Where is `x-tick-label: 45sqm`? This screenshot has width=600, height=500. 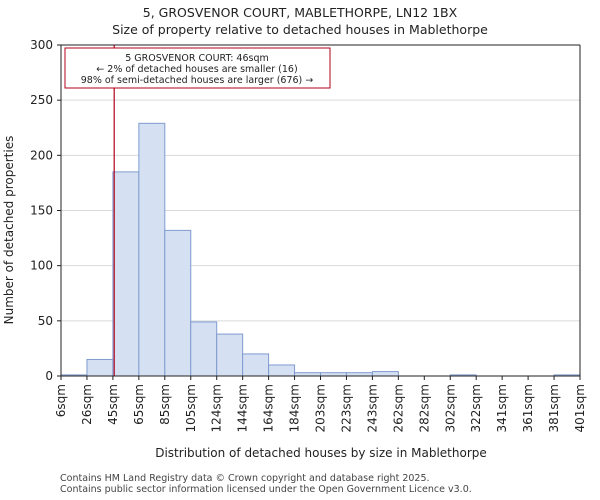 x-tick-label: 45sqm is located at coordinates (113, 404).